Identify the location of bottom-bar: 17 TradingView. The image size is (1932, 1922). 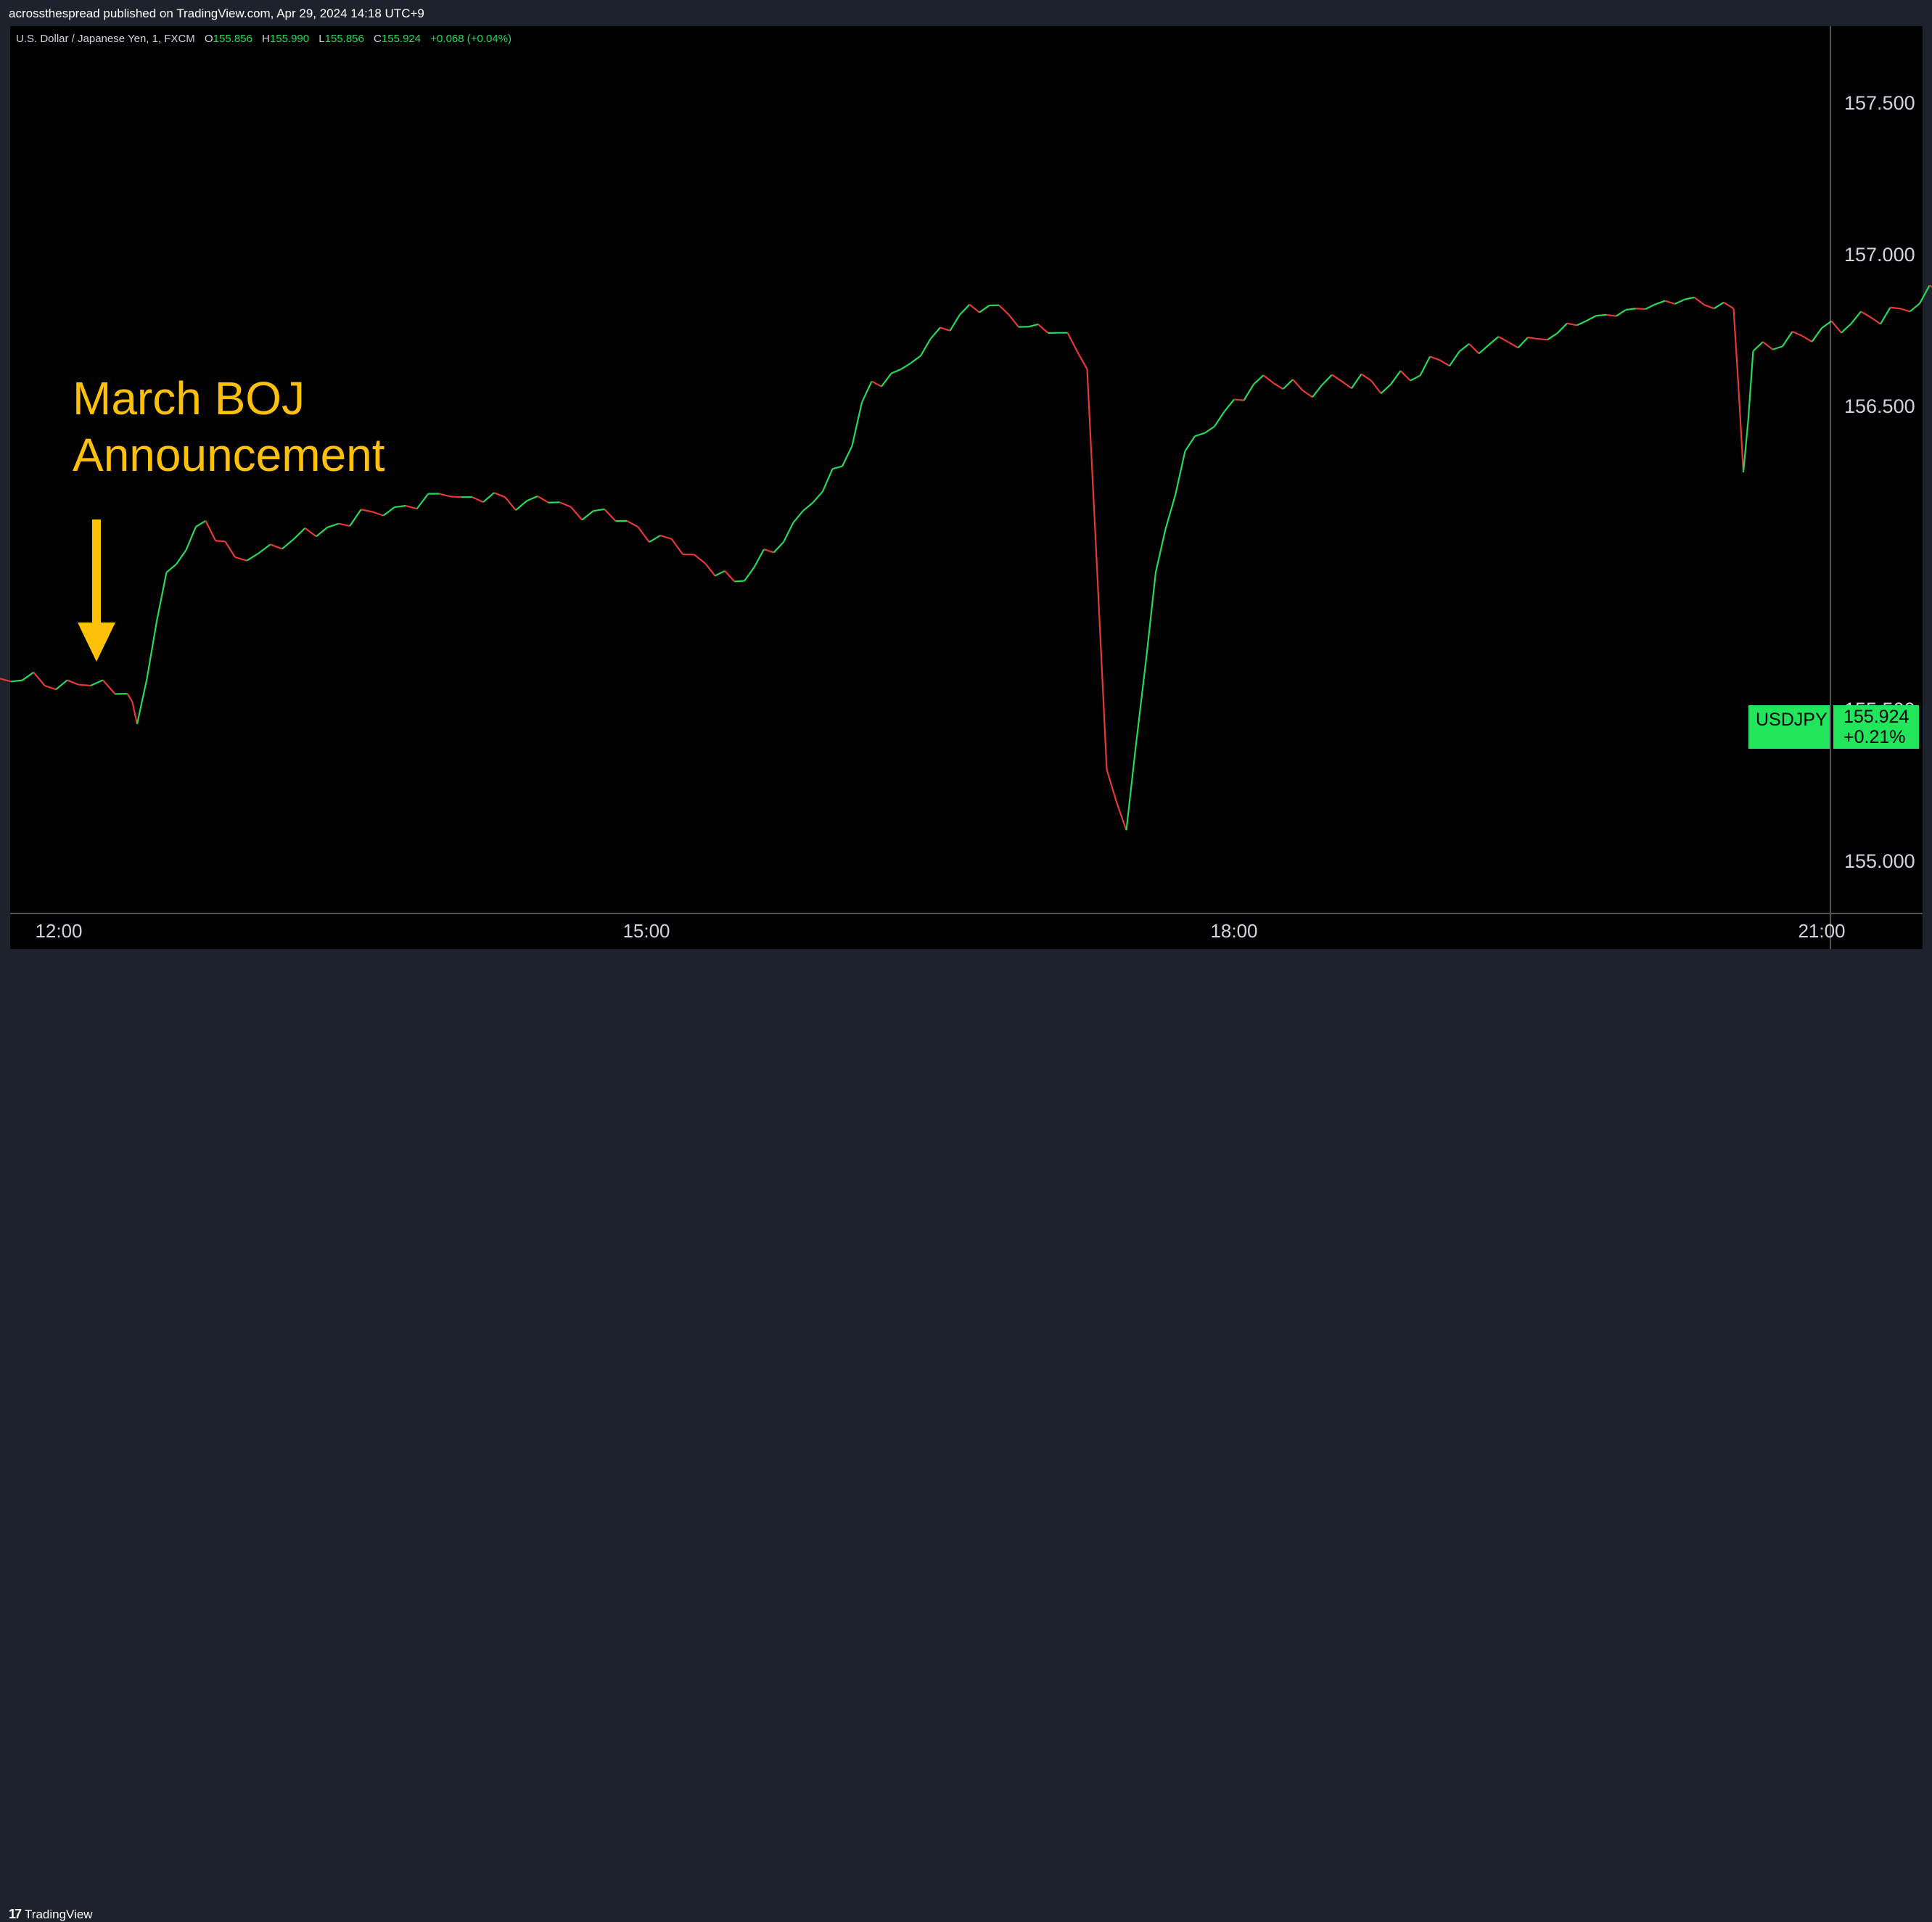
(966, 966).